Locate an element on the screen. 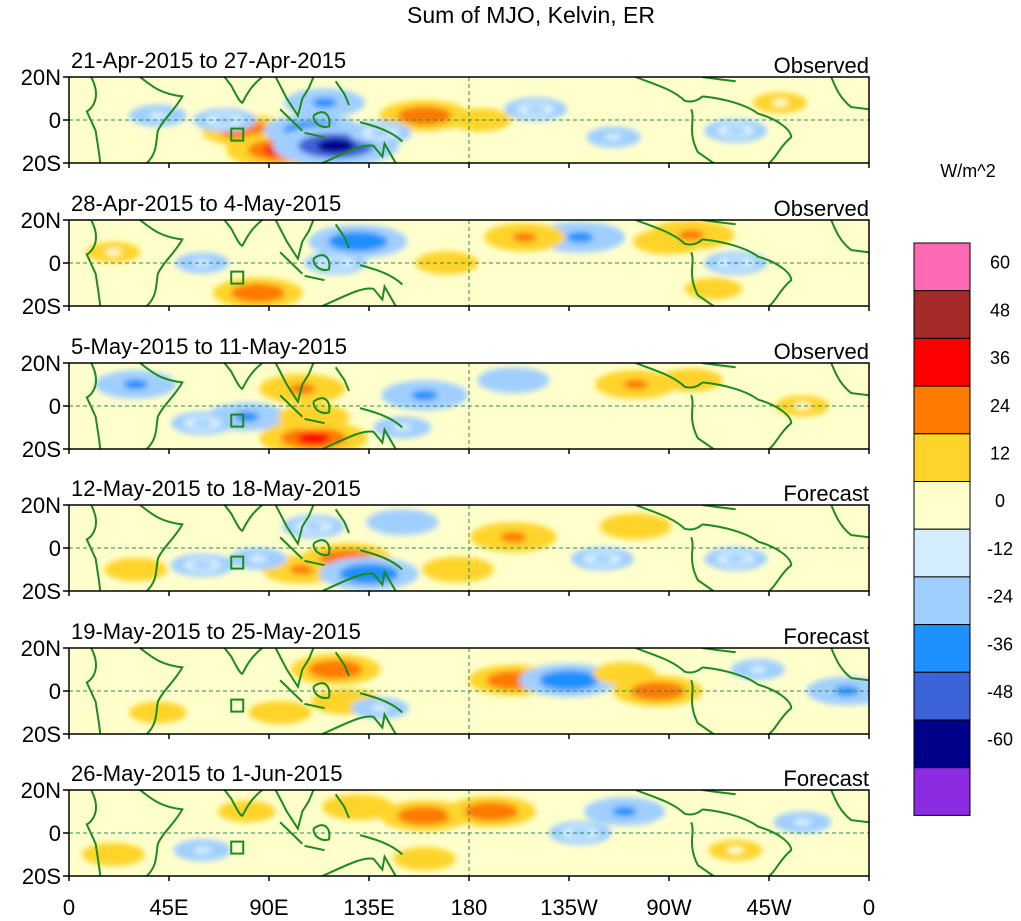 This screenshot has width=1021, height=921. colorbar: 60 48 36 24 12 0 -12 -24 -36 -48 -60 is located at coordinates (963, 529).